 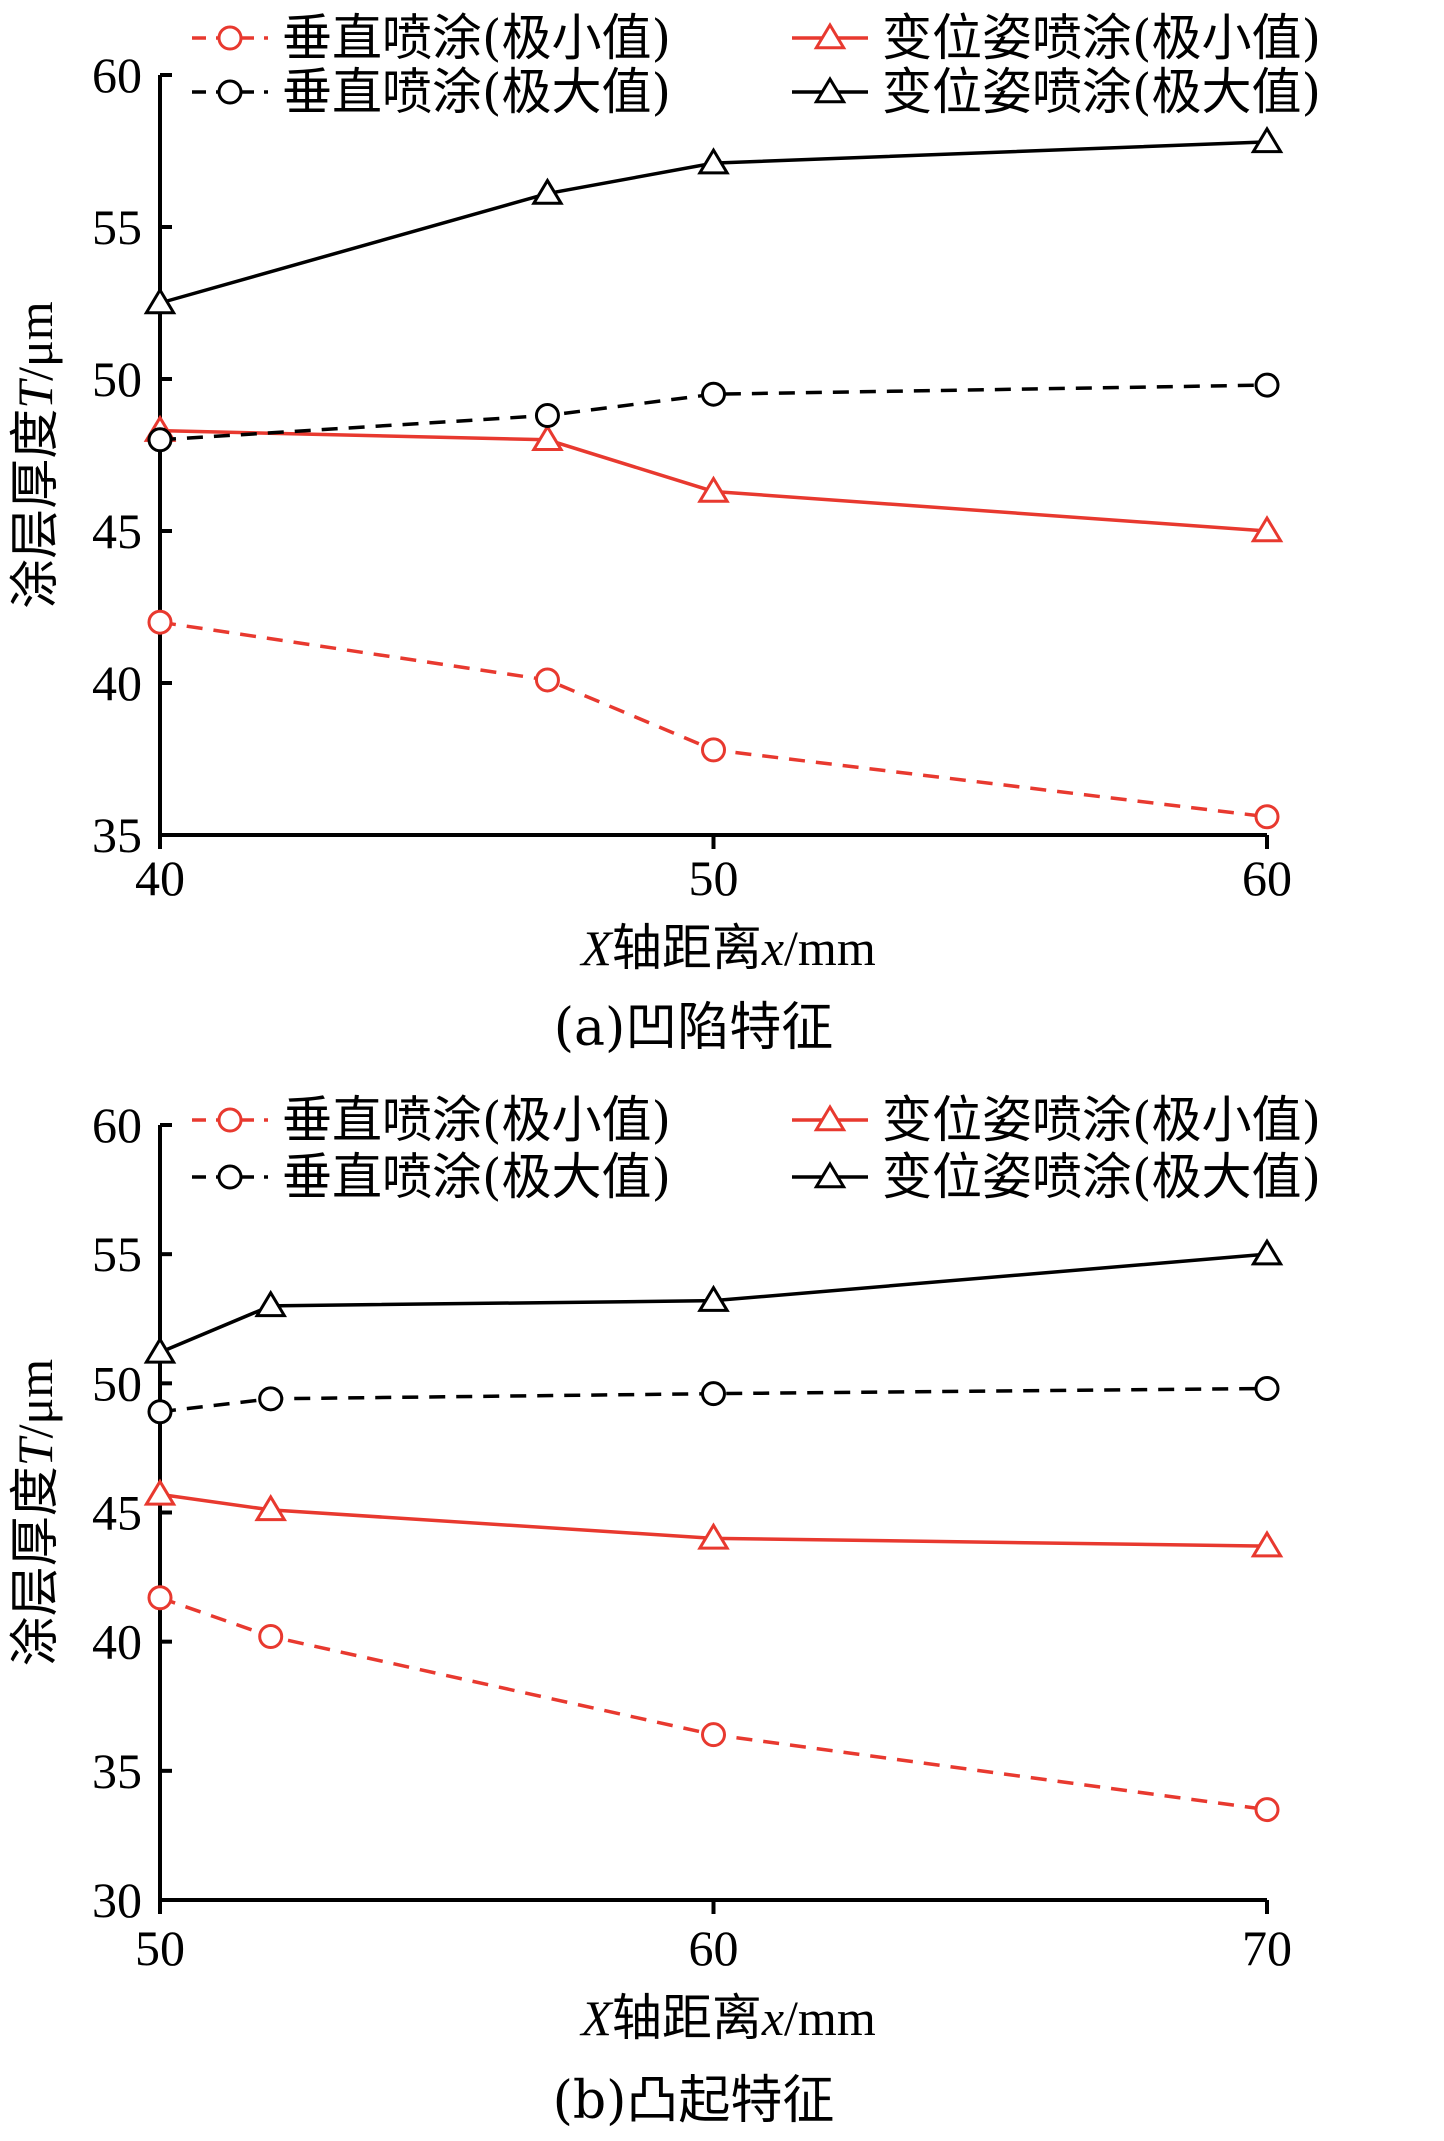 I want to click on y-tick-label: 30, so click(x=117, y=1900).